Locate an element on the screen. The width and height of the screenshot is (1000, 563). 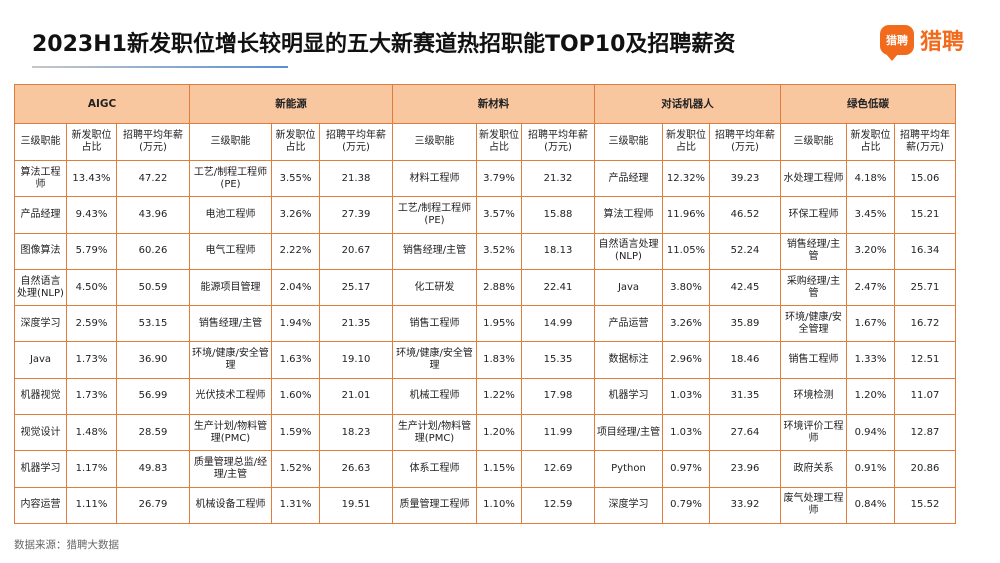
new-post-share-cell: 3.20% is located at coordinates (870, 251).